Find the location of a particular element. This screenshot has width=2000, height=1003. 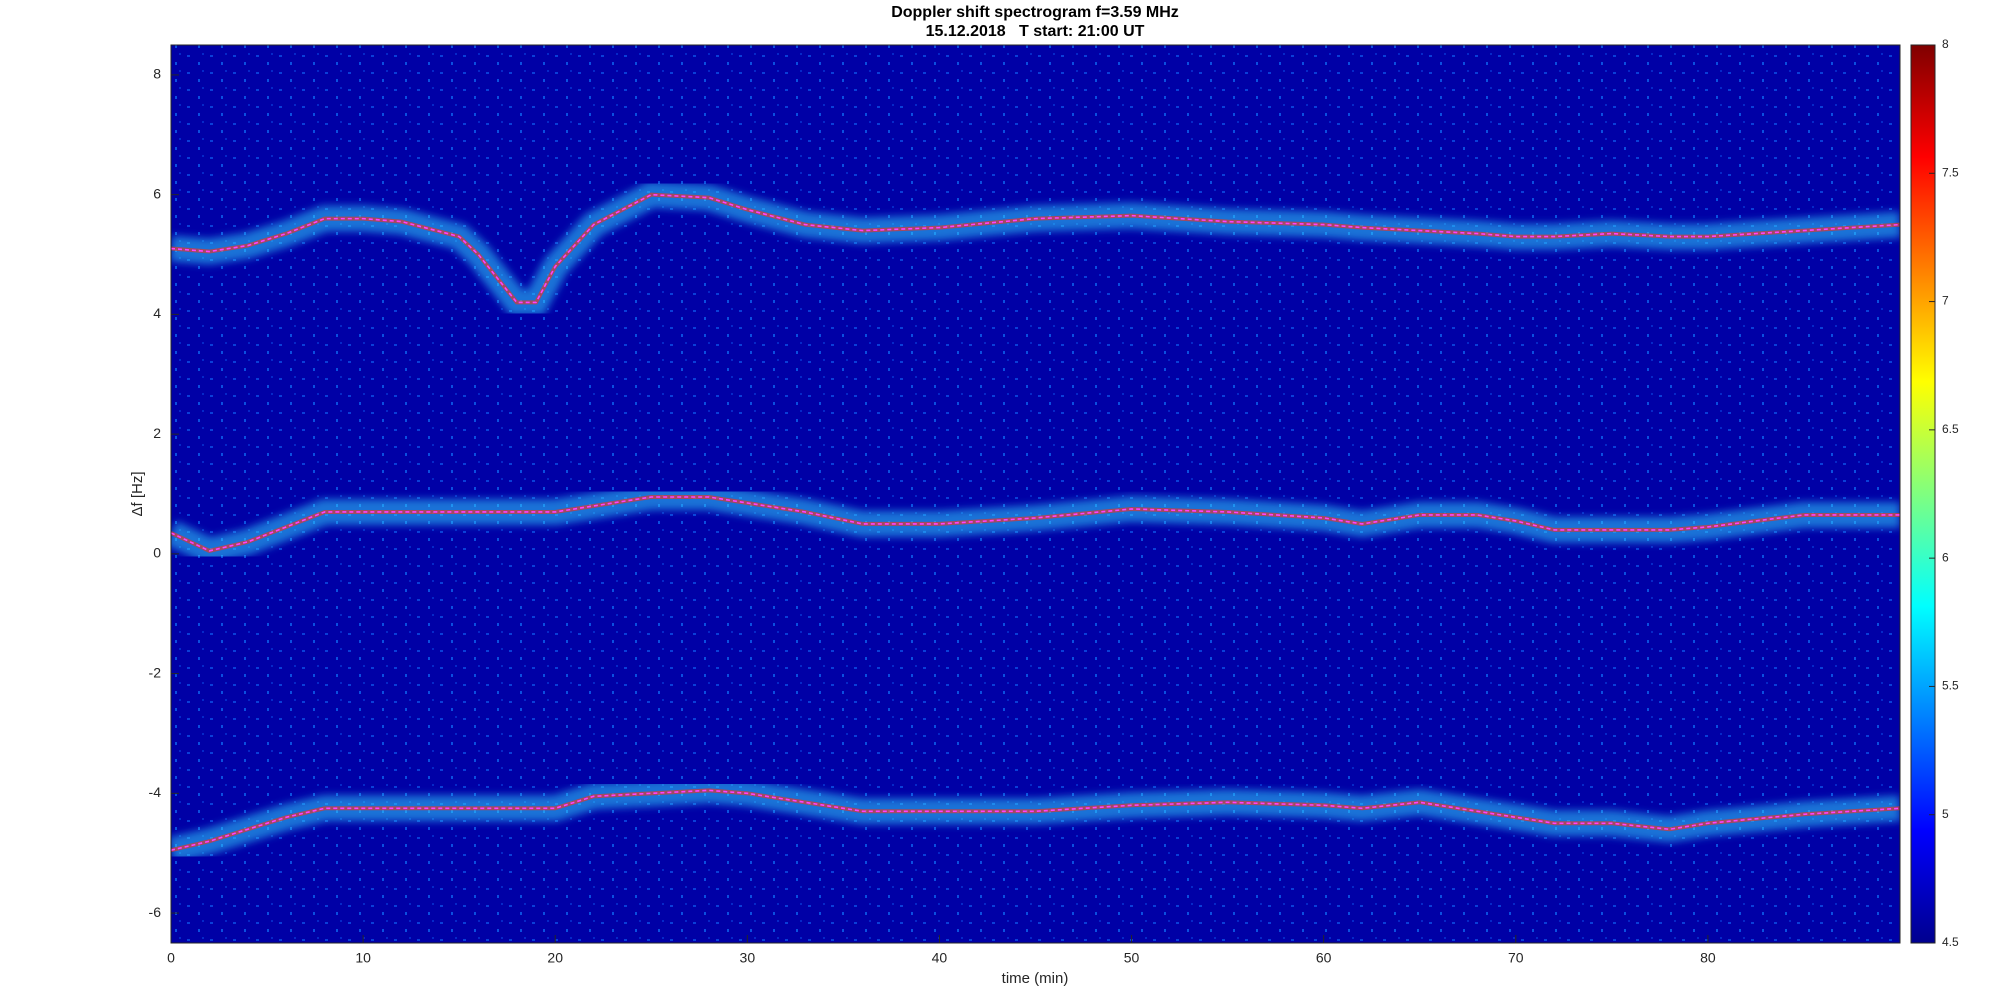

y-tick-label: 0 is located at coordinates (157, 553).